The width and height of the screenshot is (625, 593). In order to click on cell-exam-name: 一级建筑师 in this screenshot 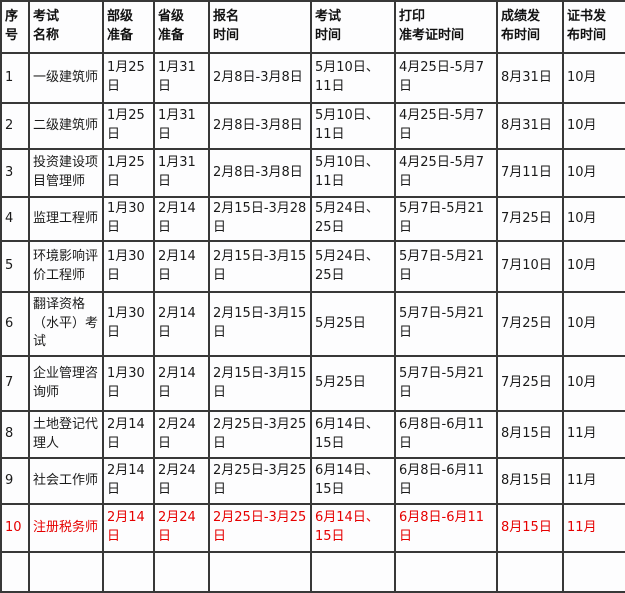, I will do `click(66, 78)`.